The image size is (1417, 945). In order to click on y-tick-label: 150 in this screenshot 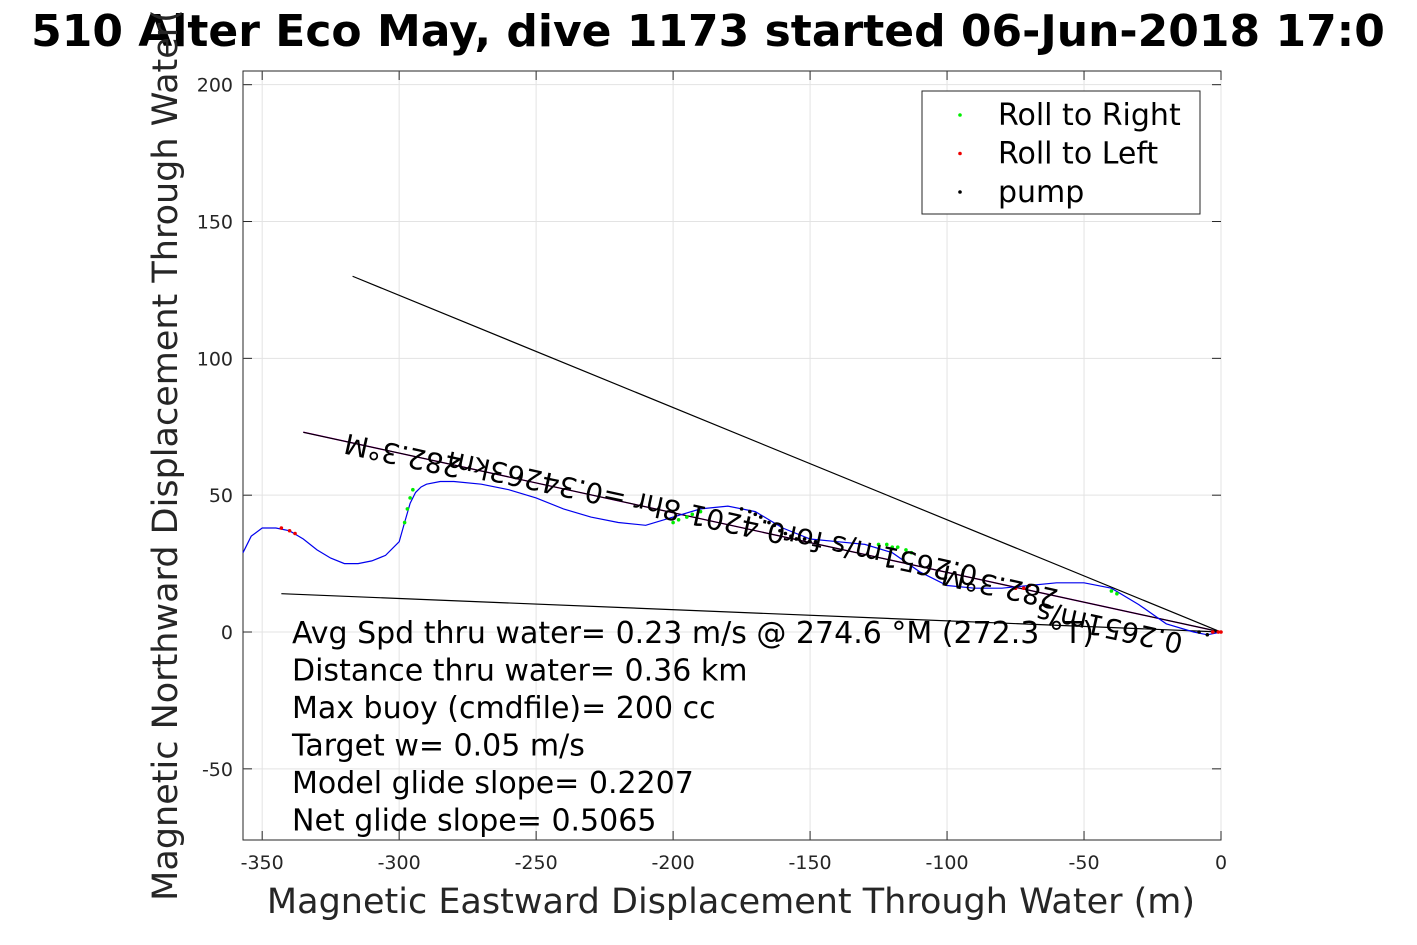, I will do `click(215, 223)`.